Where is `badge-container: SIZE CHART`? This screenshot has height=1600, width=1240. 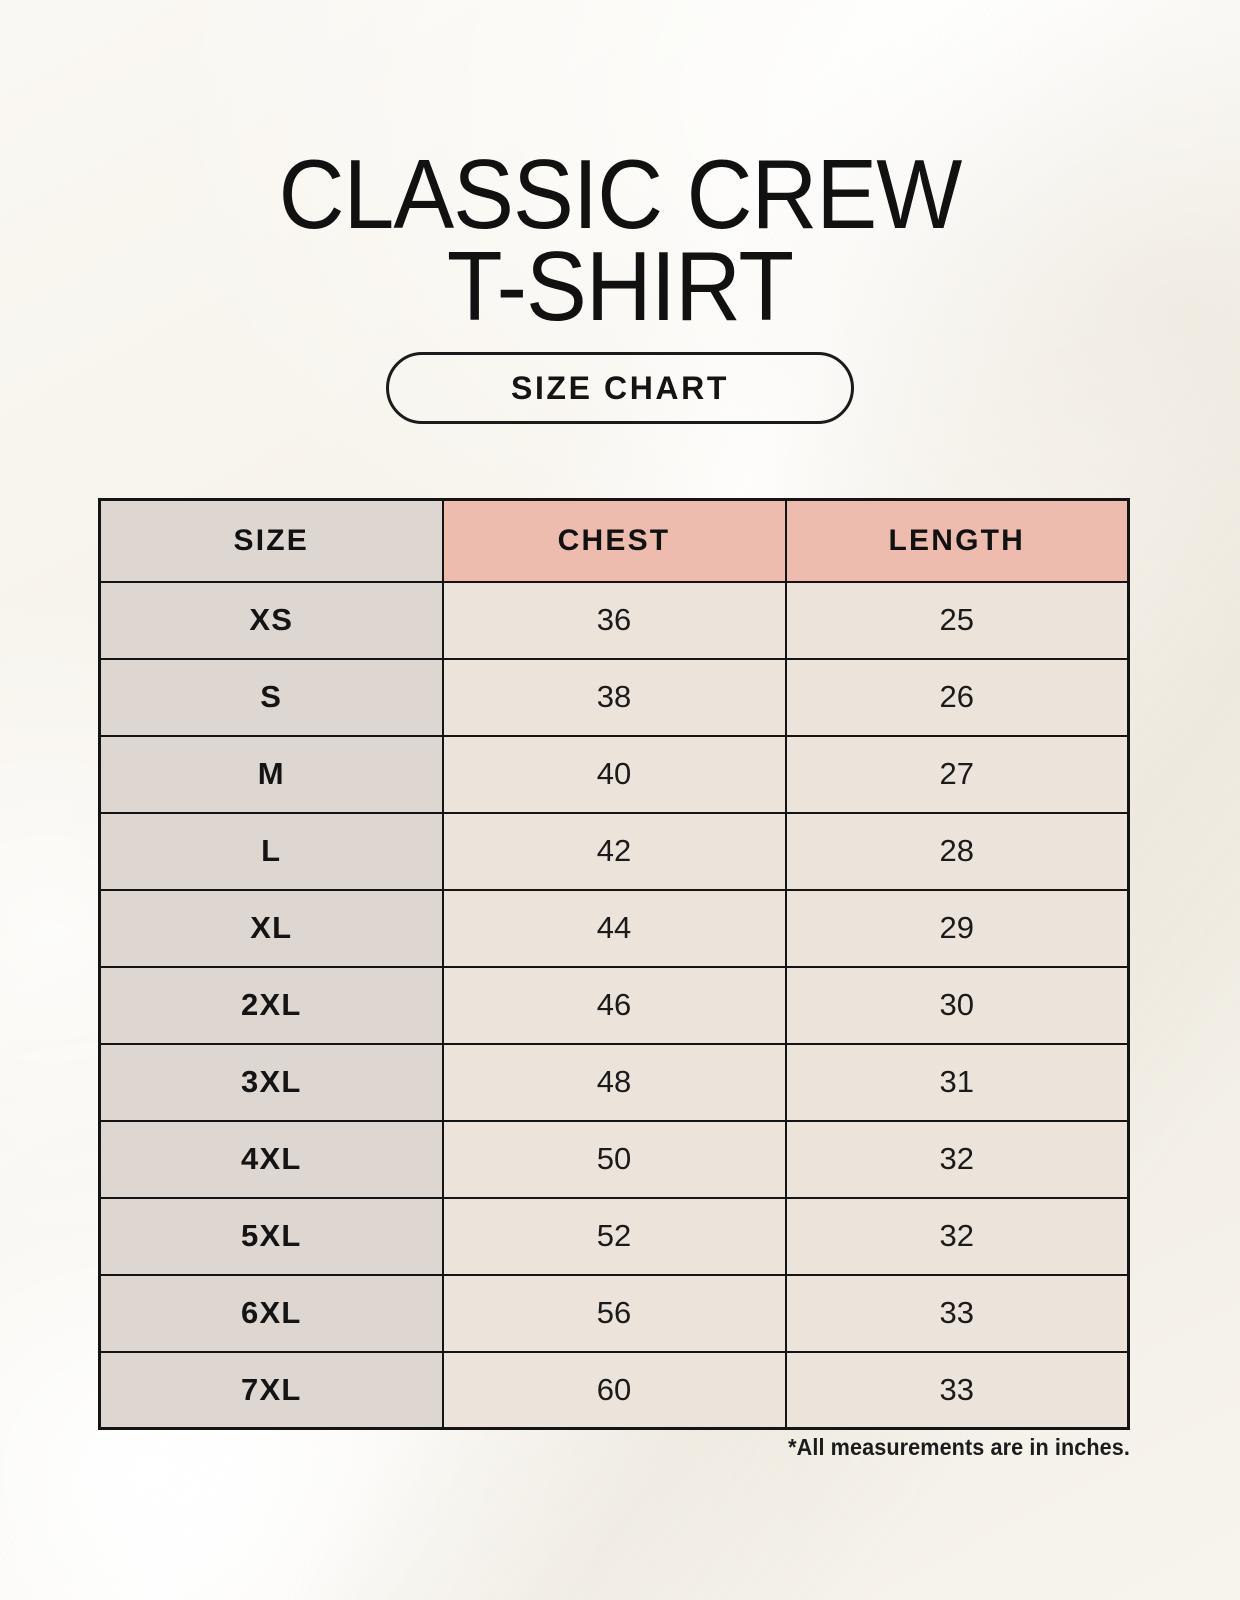
badge-container: SIZE CHART is located at coordinates (620, 388).